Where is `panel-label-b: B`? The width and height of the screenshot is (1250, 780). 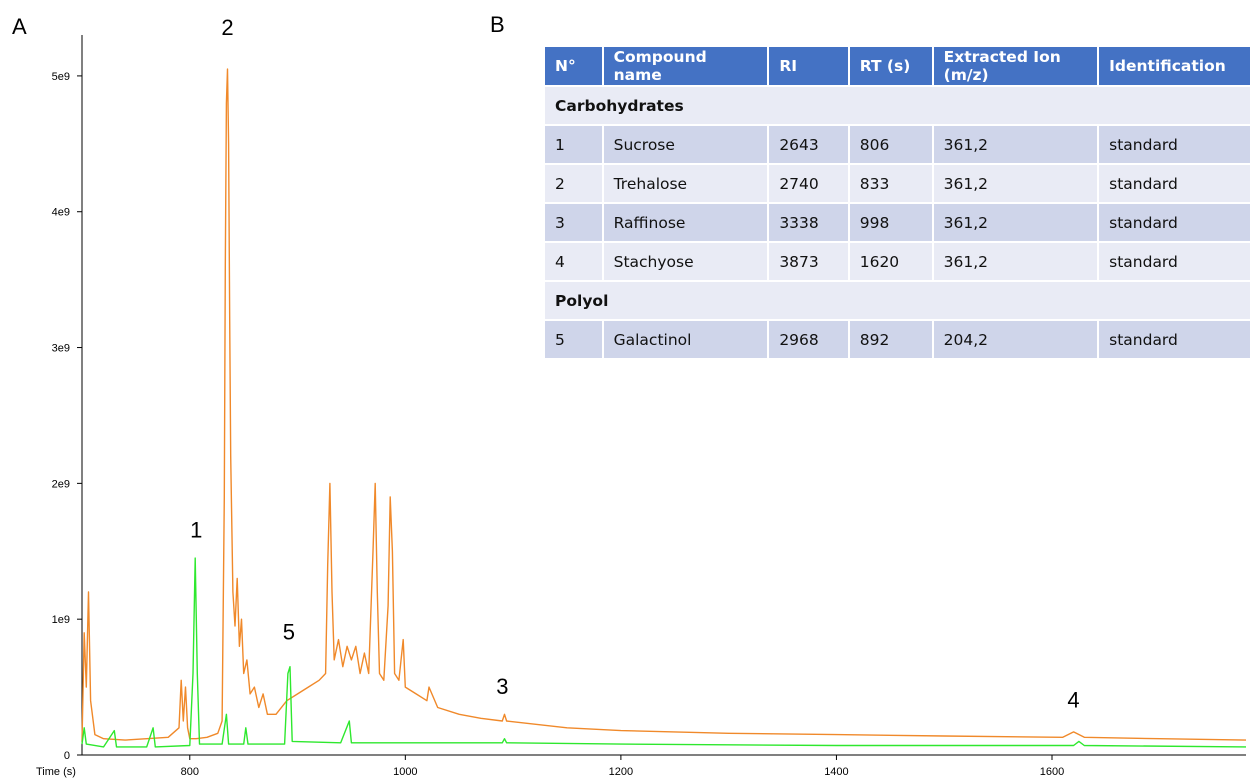
panel-label-b: B is located at coordinates (497, 24).